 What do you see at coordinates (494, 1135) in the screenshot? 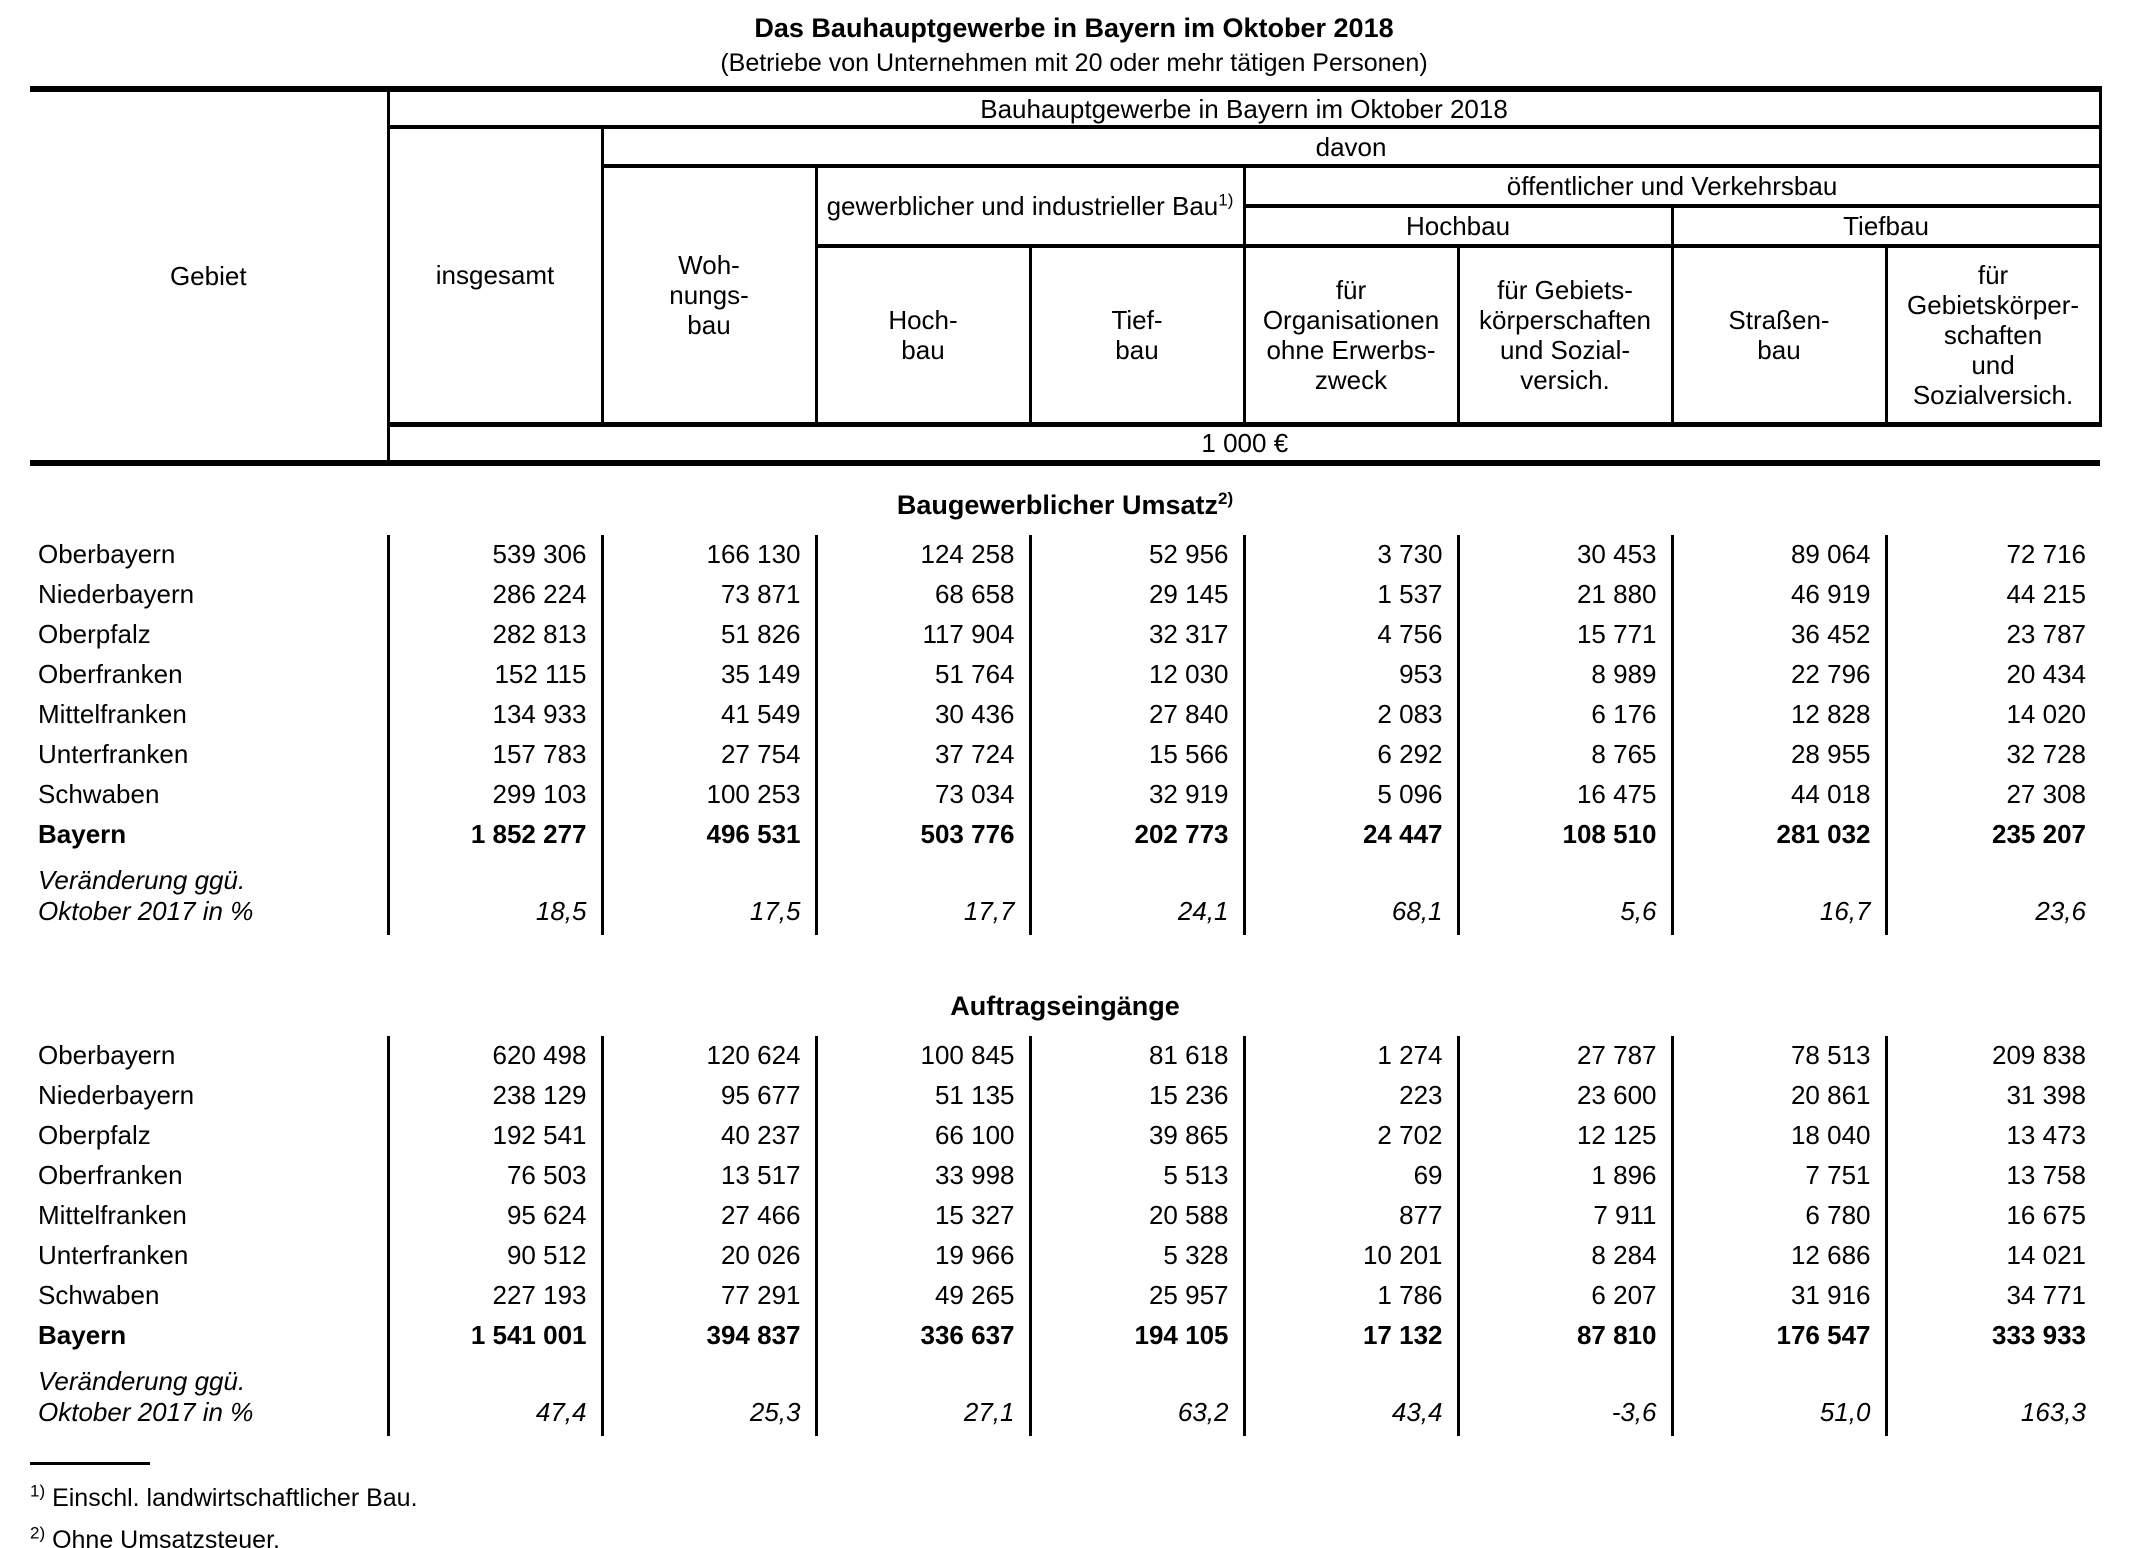
I see `value-cell: 192 541` at bounding box center [494, 1135].